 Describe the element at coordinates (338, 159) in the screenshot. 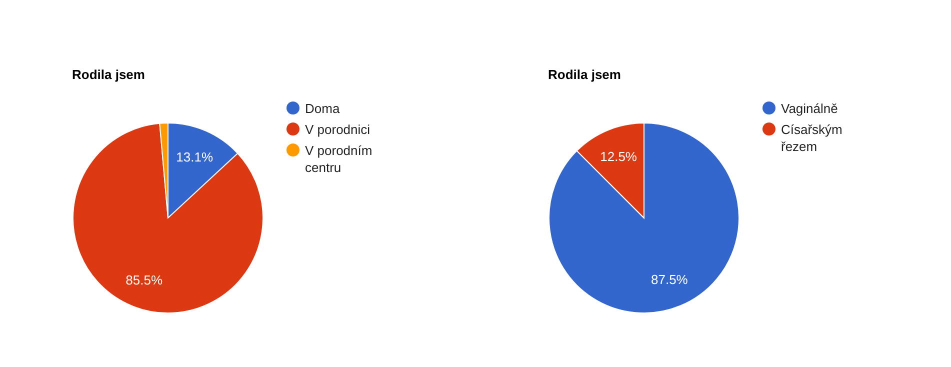

I see `legend-label: V porodním centru` at that location.